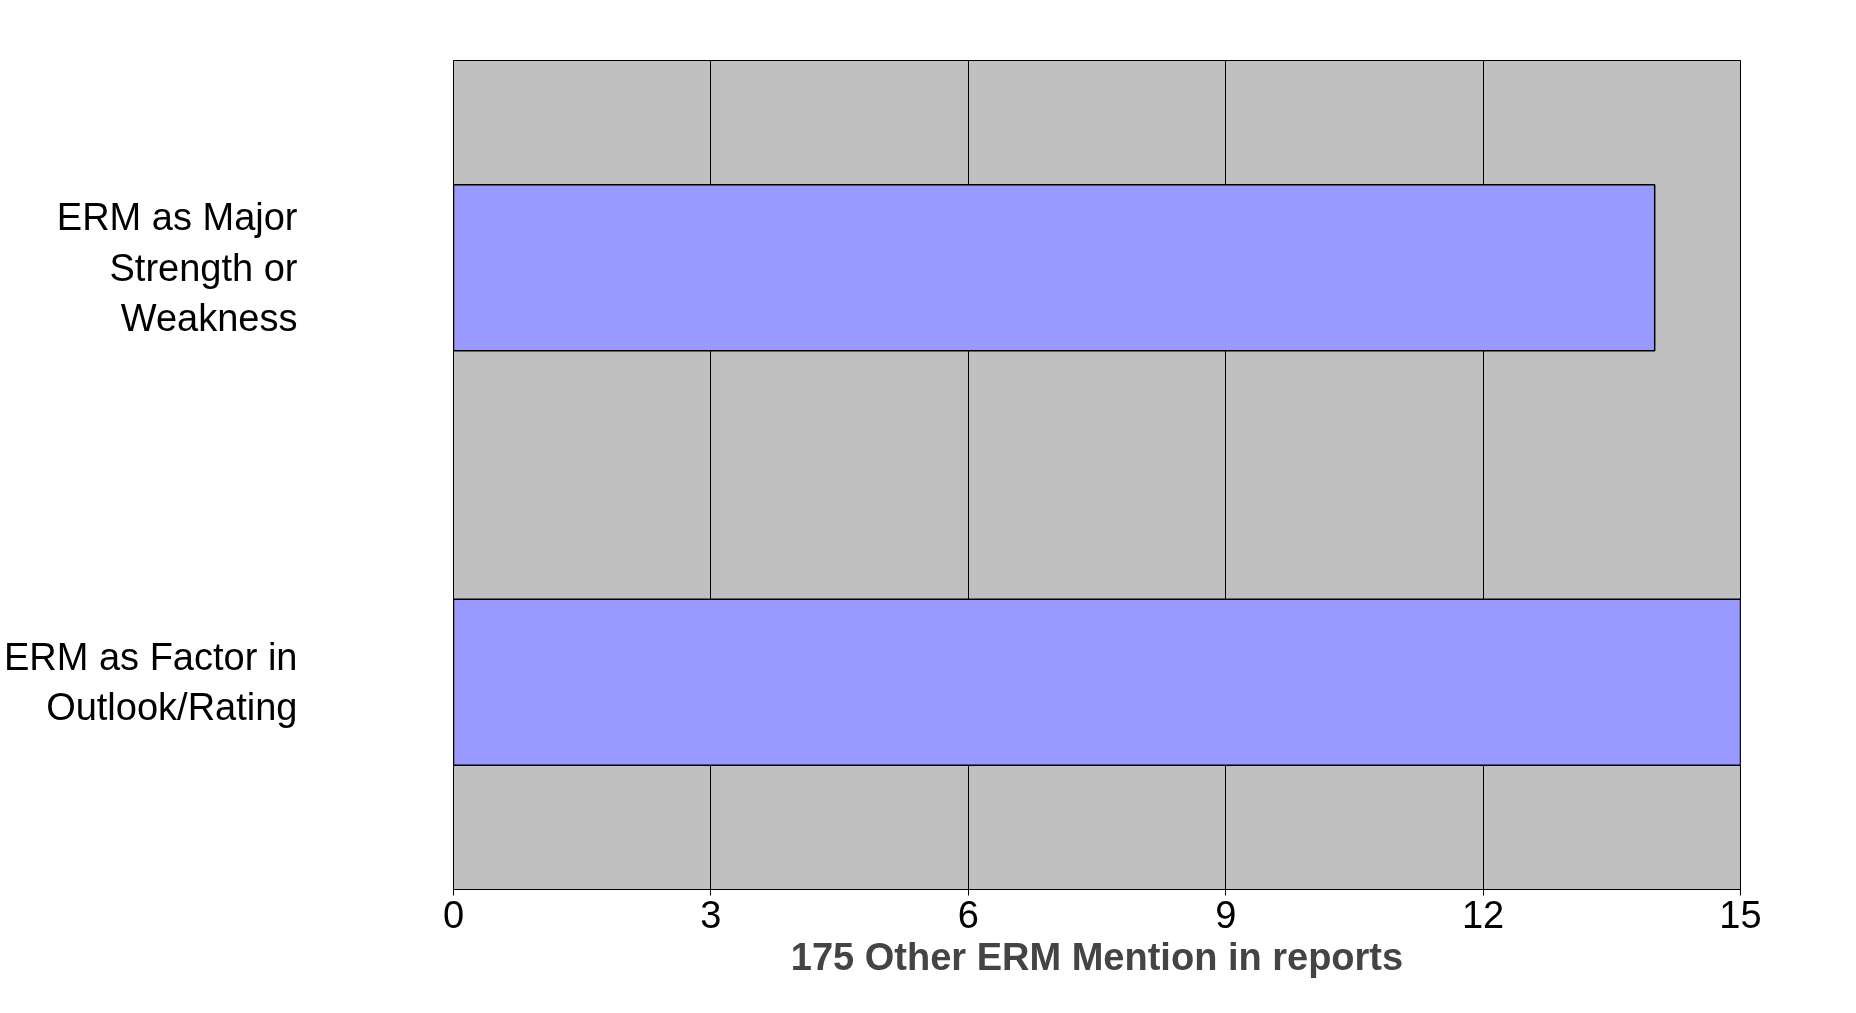  I want to click on y-tick-label: ERM as Factor in Outlook/Rating, so click(150, 682).